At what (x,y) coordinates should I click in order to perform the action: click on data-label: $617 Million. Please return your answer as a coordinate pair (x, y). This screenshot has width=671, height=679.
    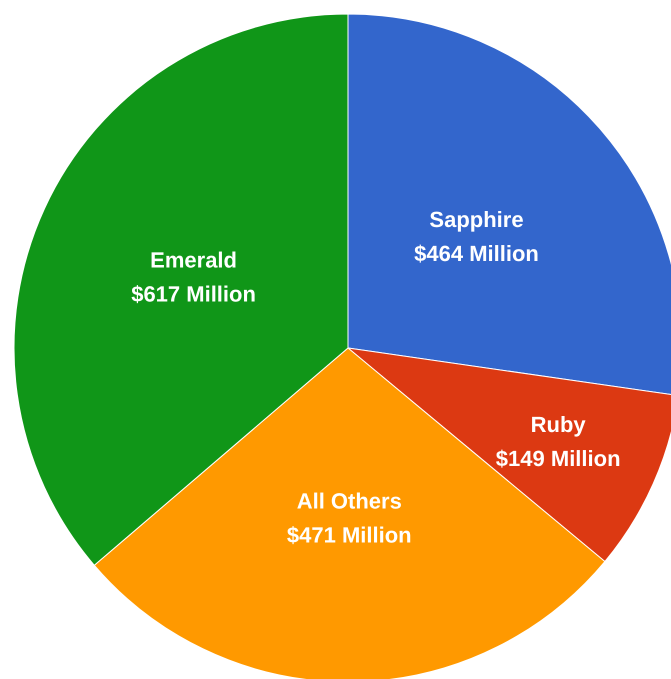
    Looking at the image, I should click on (193, 293).